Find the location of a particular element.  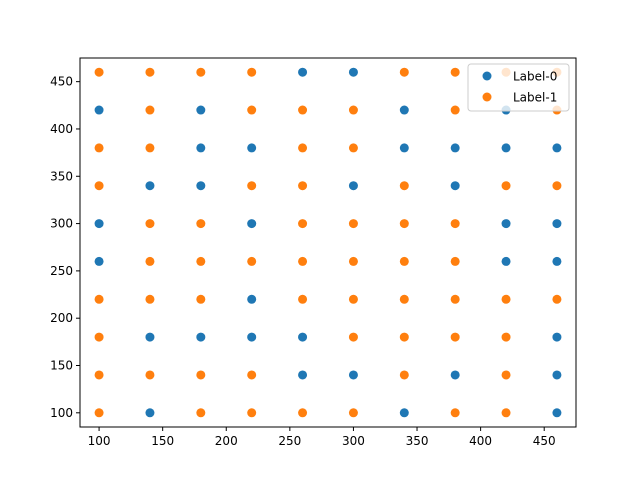

legend-box is located at coordinates (518, 87).